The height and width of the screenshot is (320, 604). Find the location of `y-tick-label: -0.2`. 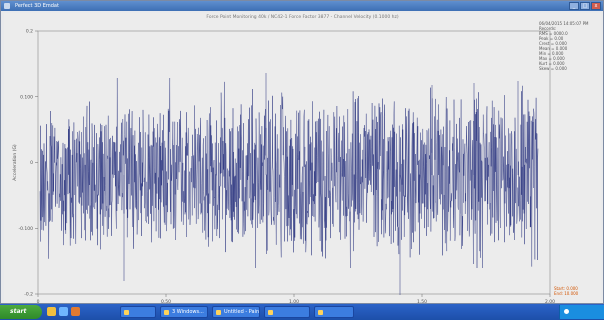

y-tick-label: -0.2 is located at coordinates (28, 295).